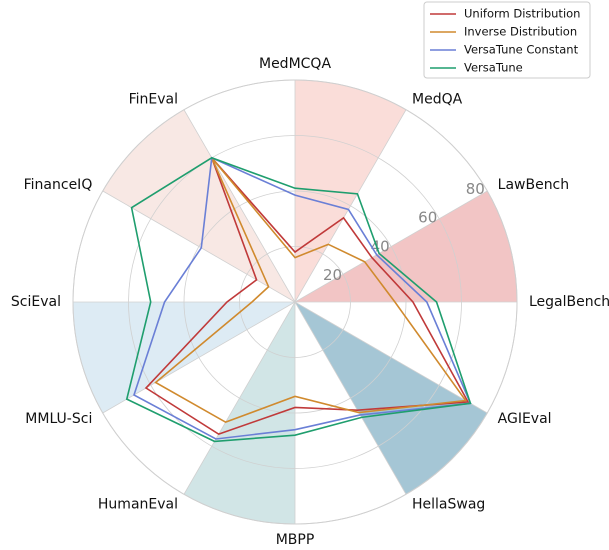  Describe the element at coordinates (58, 185) in the screenshot. I see `category-label: FinanceIQ` at that location.